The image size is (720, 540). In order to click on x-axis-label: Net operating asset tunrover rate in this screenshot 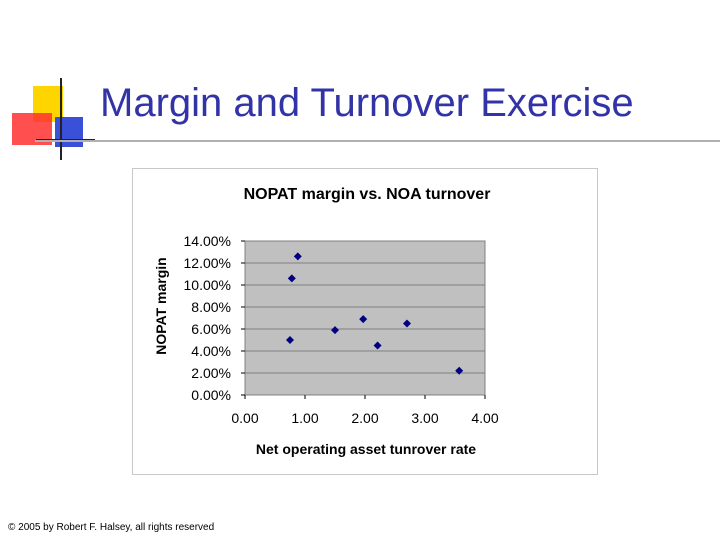, I will do `click(366, 449)`.